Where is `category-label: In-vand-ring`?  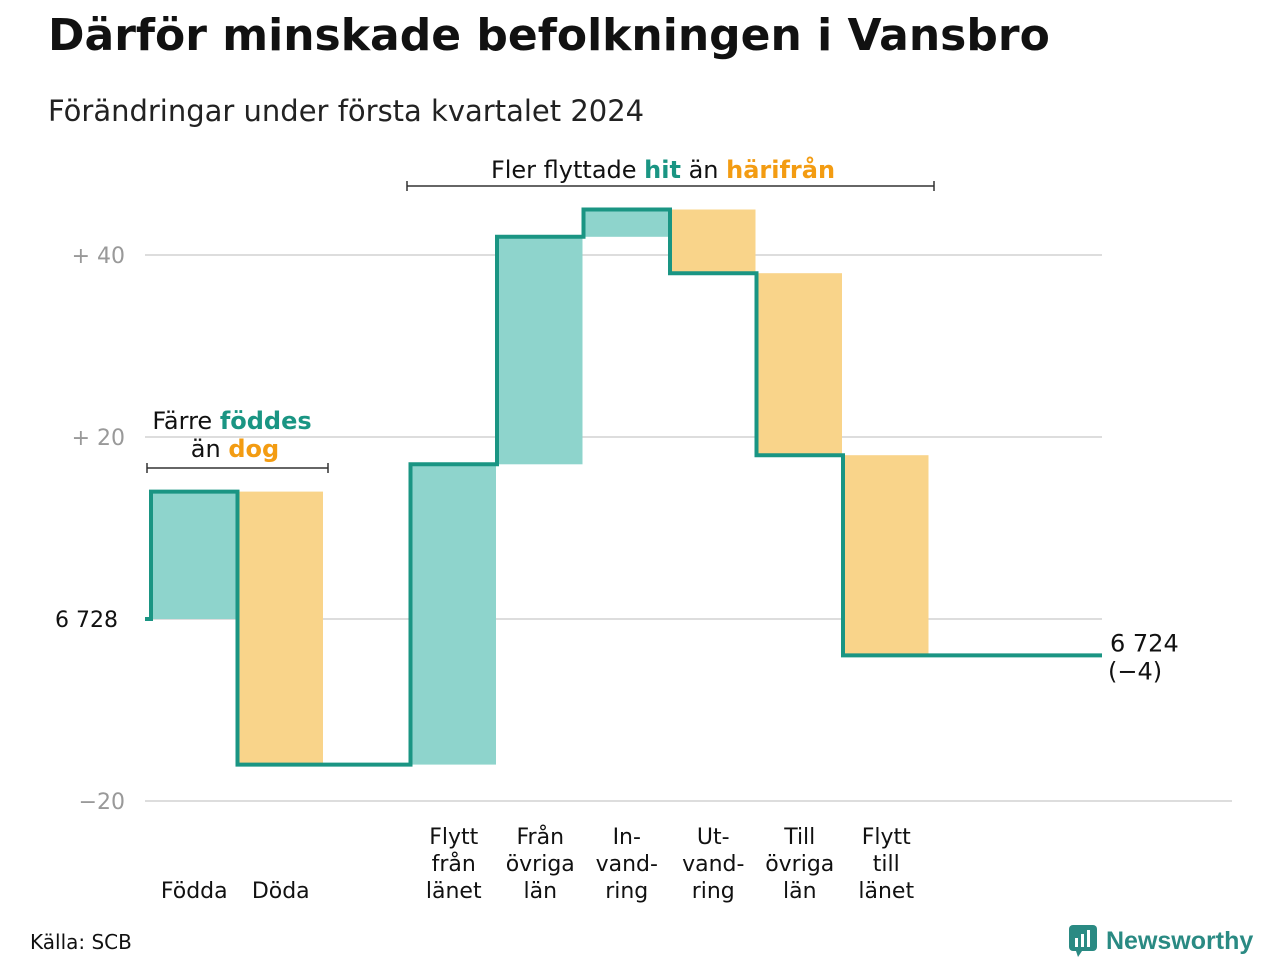 category-label: In-vand-ring is located at coordinates (627, 864).